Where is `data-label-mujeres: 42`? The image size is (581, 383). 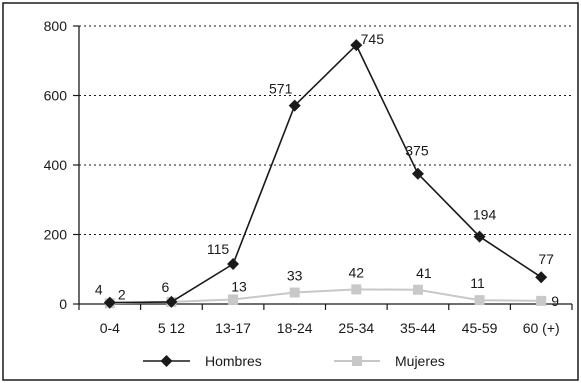
data-label-mujeres: 42 is located at coordinates (357, 272).